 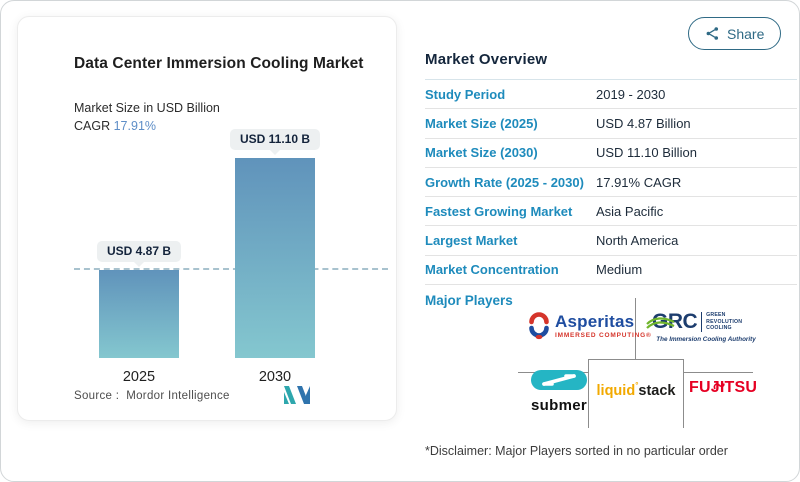 What do you see at coordinates (481, 153) in the screenshot?
I see `row-label: Market Size (2030)` at bounding box center [481, 153].